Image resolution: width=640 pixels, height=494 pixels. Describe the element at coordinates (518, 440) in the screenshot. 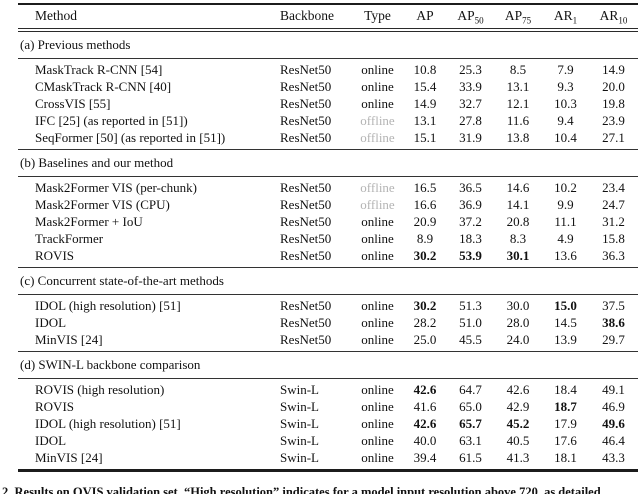

I see `cell-metric-ap75: 40.5` at that location.